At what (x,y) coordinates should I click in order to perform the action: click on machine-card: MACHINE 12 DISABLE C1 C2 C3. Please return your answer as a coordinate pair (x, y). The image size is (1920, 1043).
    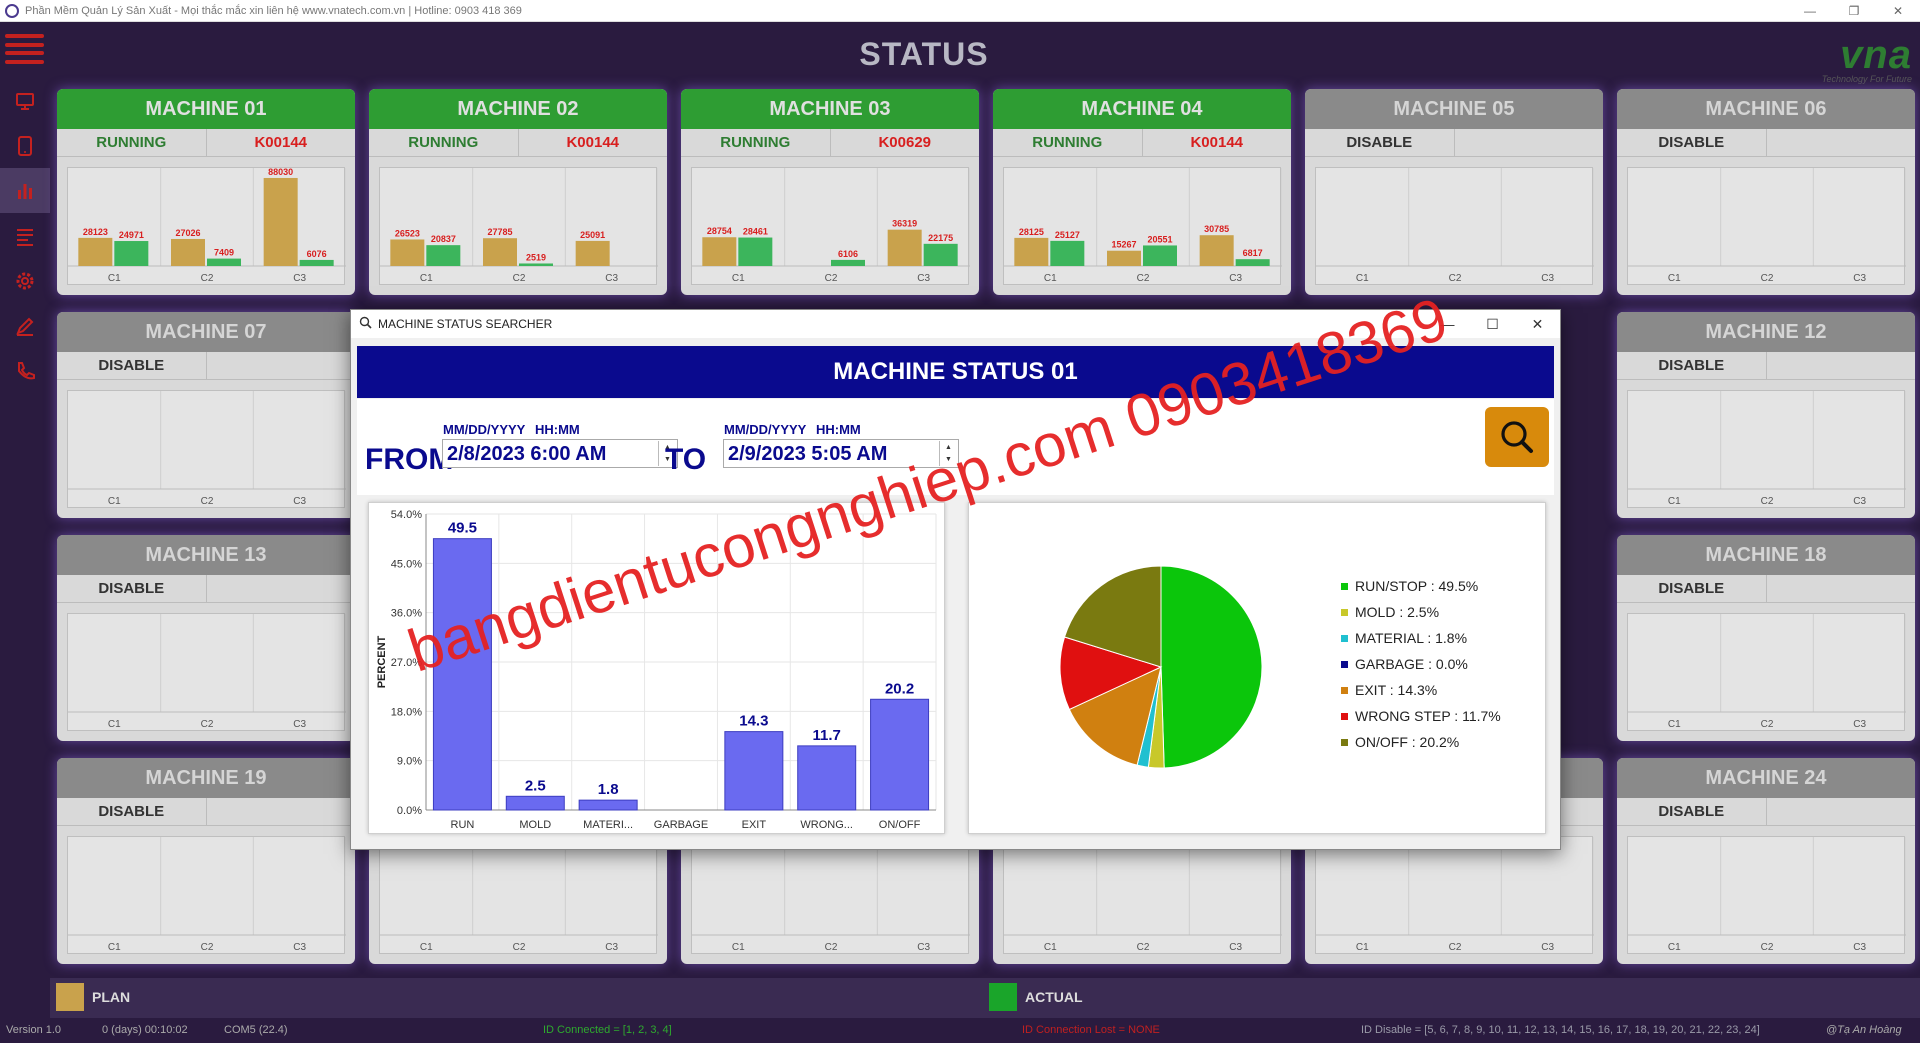
    Looking at the image, I should click on (1766, 415).